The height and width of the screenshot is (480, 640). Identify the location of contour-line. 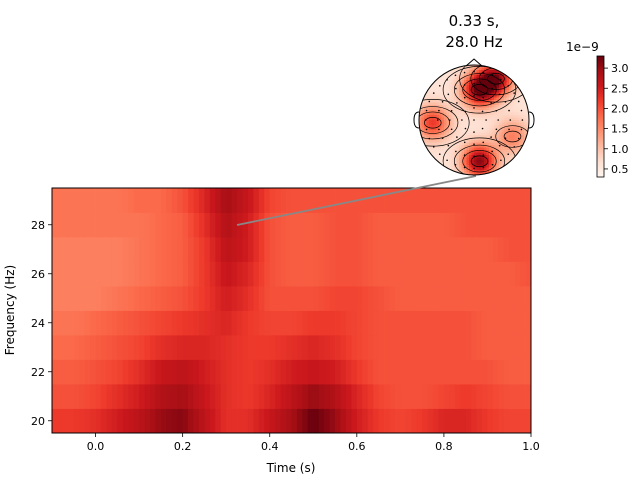
(512, 136).